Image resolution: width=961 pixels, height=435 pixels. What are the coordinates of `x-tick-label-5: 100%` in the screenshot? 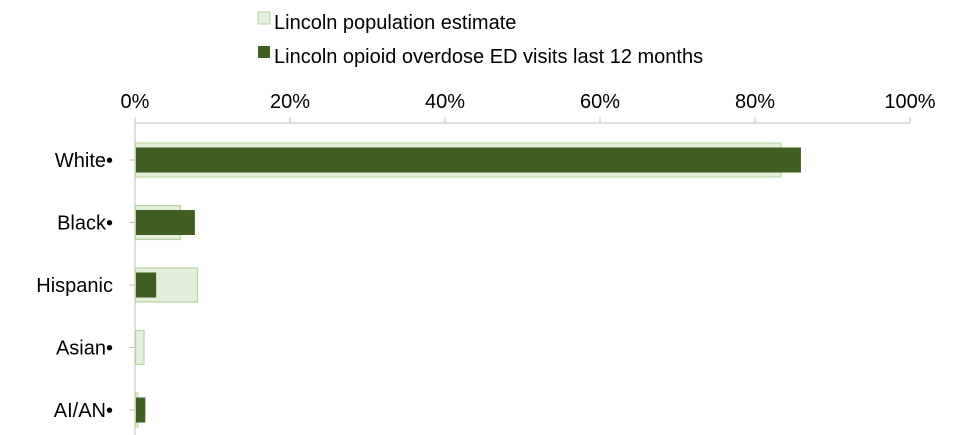 It's located at (909, 102).